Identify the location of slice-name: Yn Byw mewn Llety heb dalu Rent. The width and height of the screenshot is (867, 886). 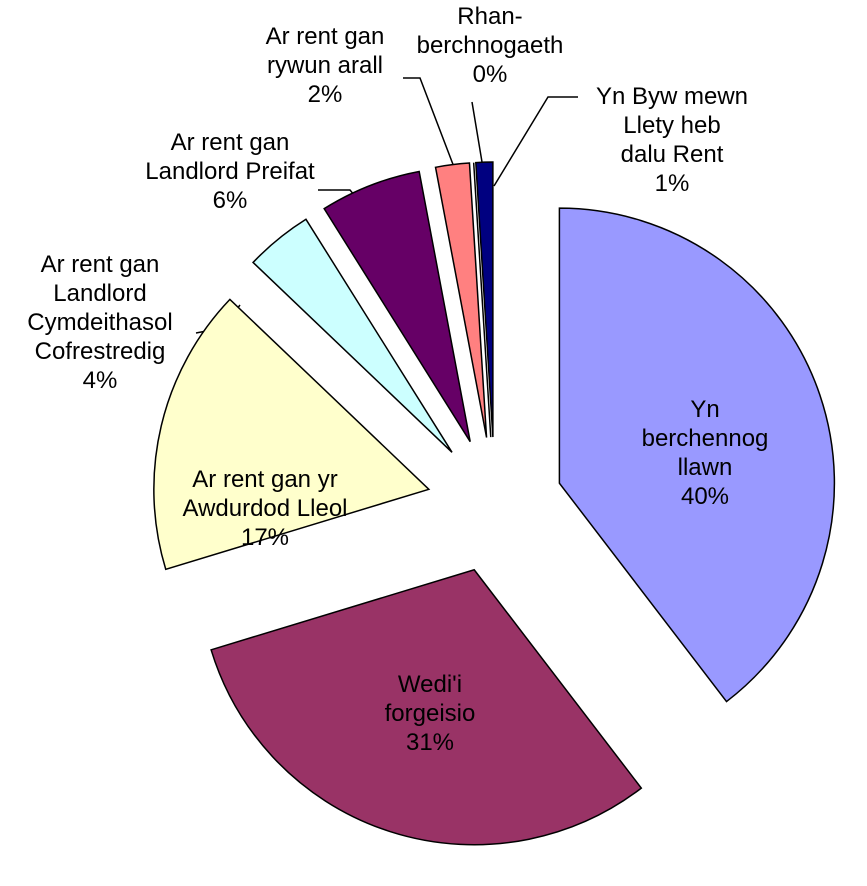
(672, 125).